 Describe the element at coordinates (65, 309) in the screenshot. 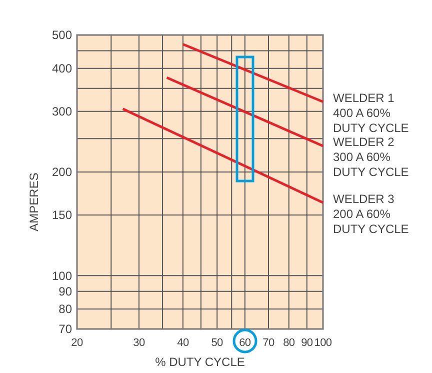

I see `y-tick-label: 80` at that location.